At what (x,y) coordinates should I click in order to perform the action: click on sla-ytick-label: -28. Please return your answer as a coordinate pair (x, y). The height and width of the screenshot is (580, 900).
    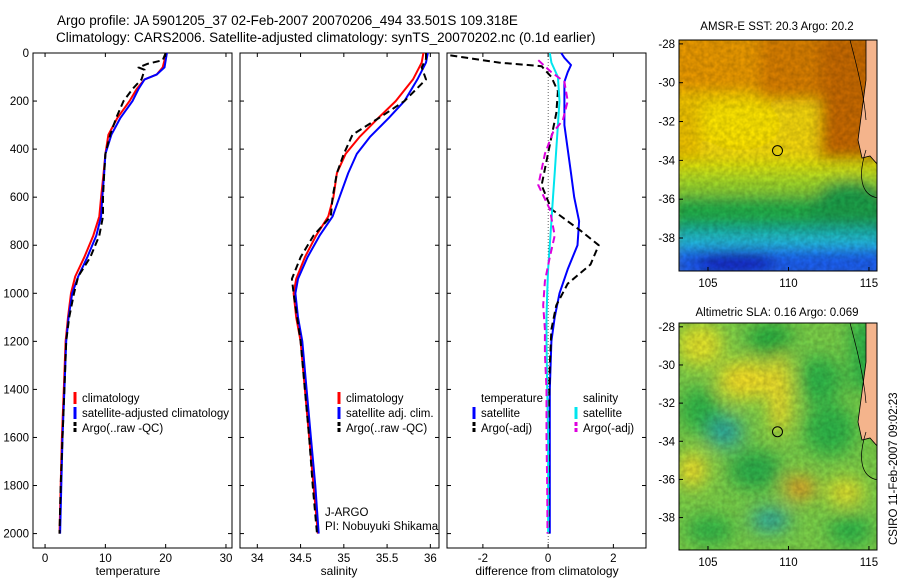
    Looking at the image, I should click on (666, 328).